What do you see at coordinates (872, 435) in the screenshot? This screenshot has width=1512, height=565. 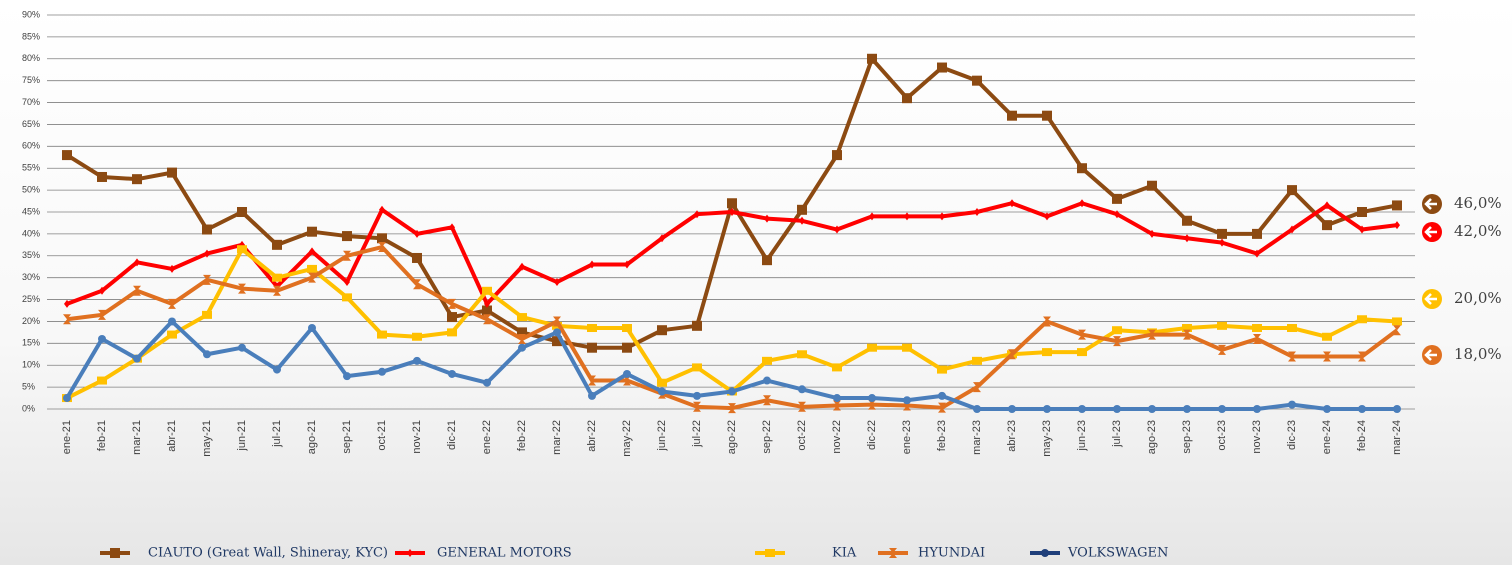 I see `x-tick-label: dic-22` at bounding box center [872, 435].